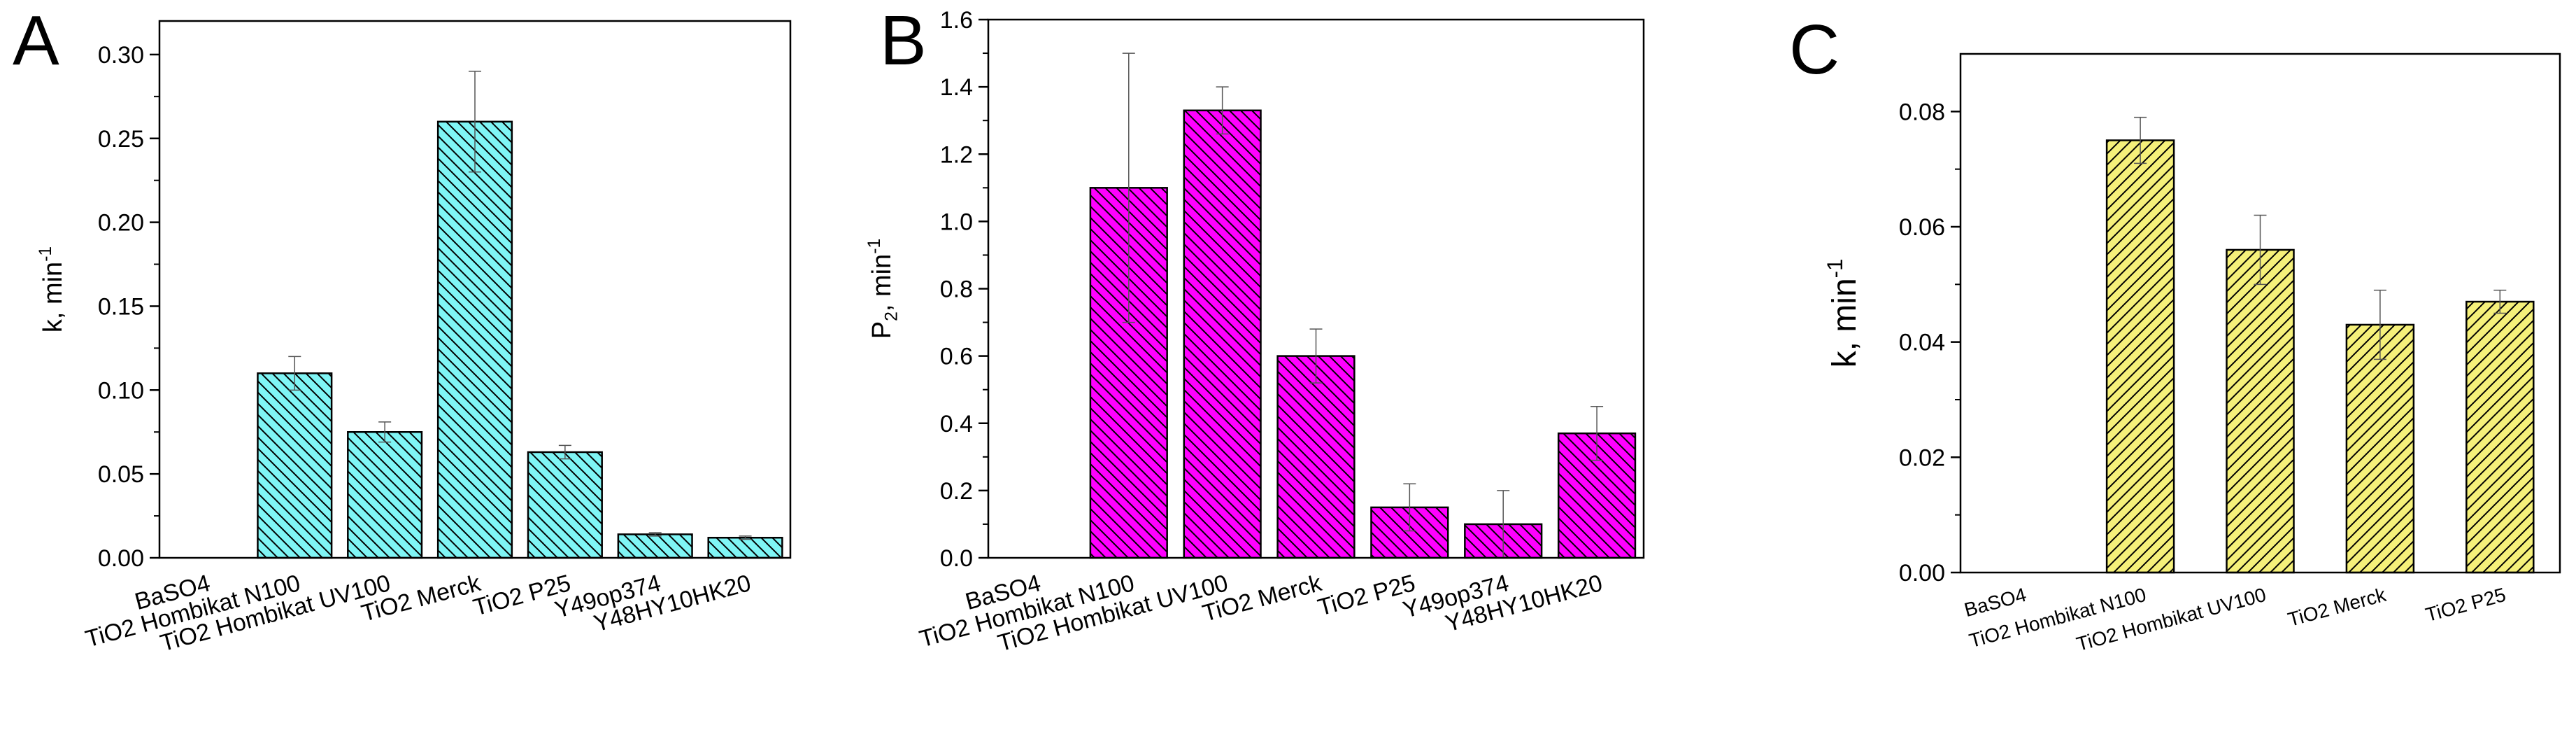 This screenshot has height=730, width=2576. What do you see at coordinates (882, 330) in the screenshot?
I see `y-axis-label-main: P` at bounding box center [882, 330].